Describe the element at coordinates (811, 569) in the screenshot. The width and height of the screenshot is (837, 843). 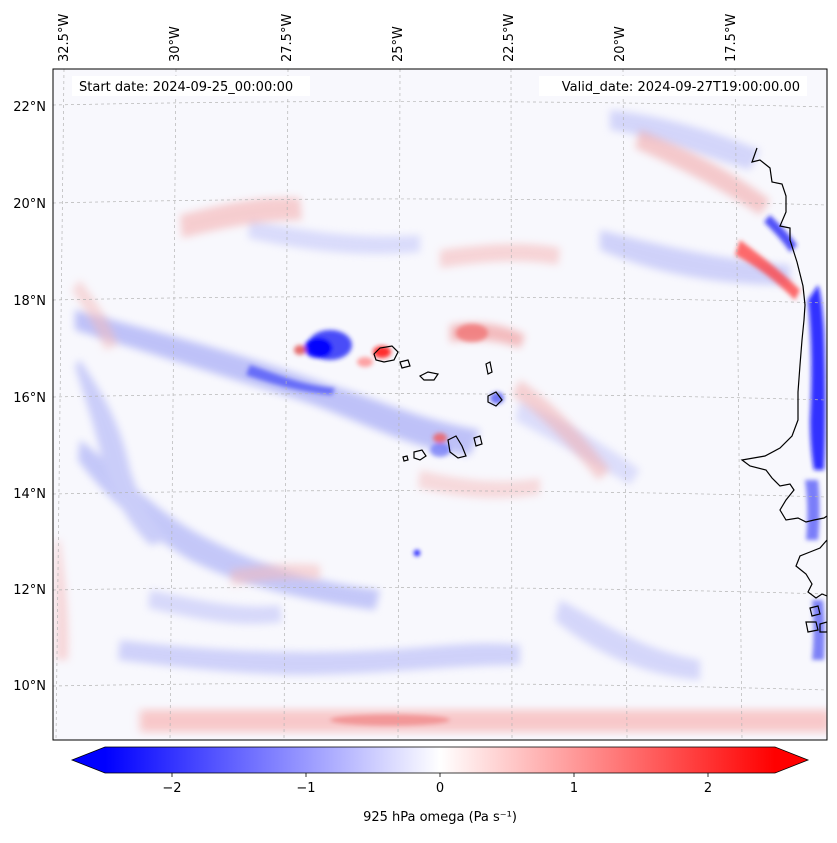
I see `guinea-coastline` at that location.